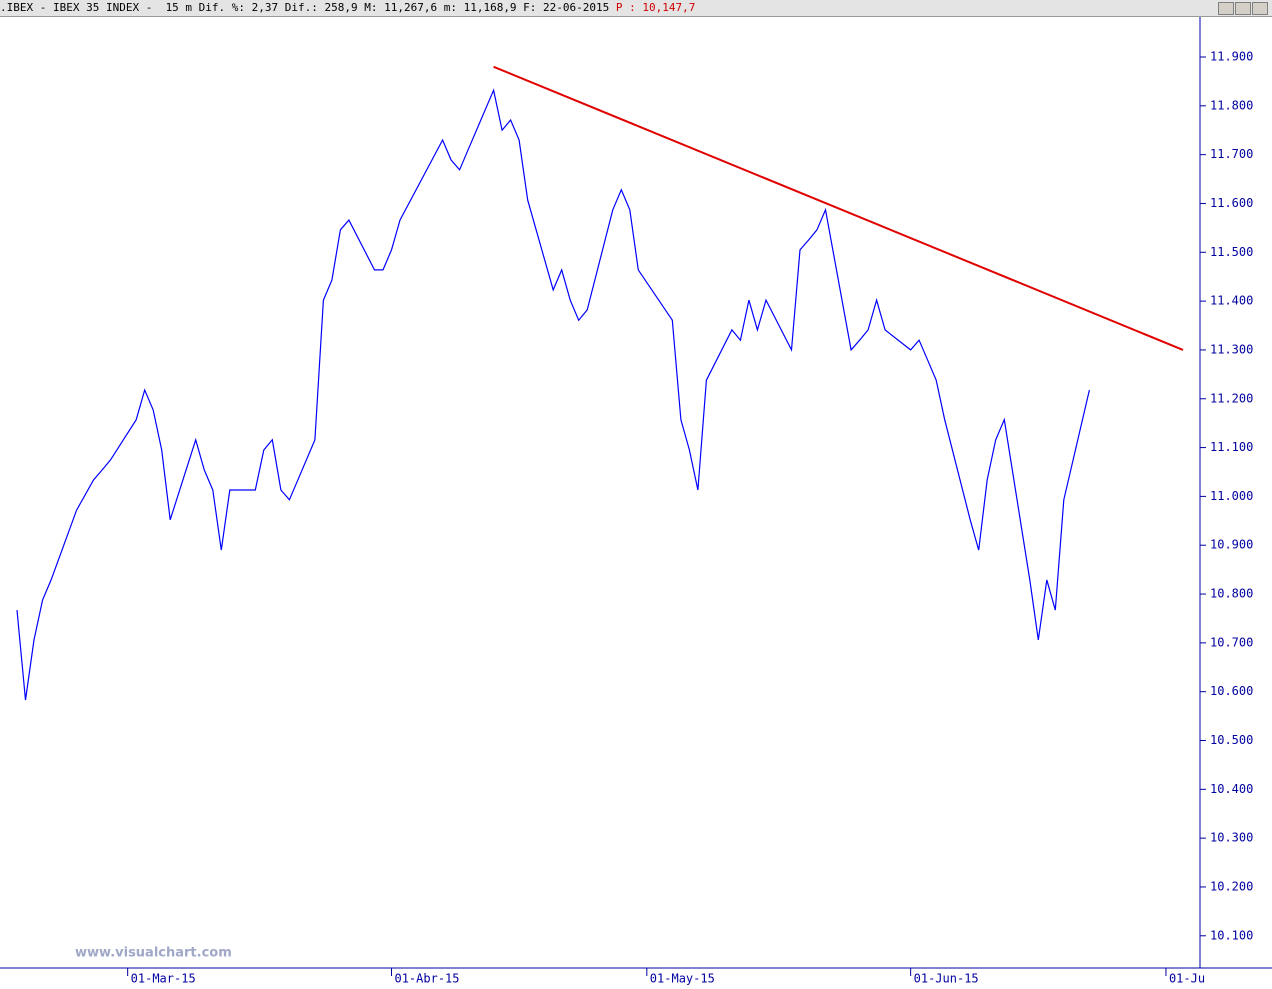 This screenshot has height=989, width=1272. What do you see at coordinates (1231, 301) in the screenshot?
I see `y-tick-label: 11.400` at bounding box center [1231, 301].